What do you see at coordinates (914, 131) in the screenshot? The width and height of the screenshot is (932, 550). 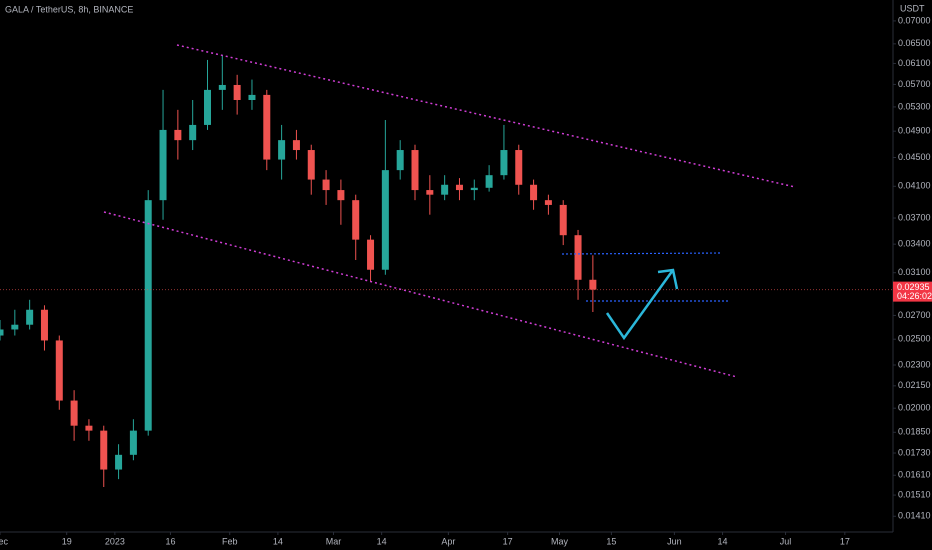 I see `y-tick-label: 0.04900` at bounding box center [914, 131].